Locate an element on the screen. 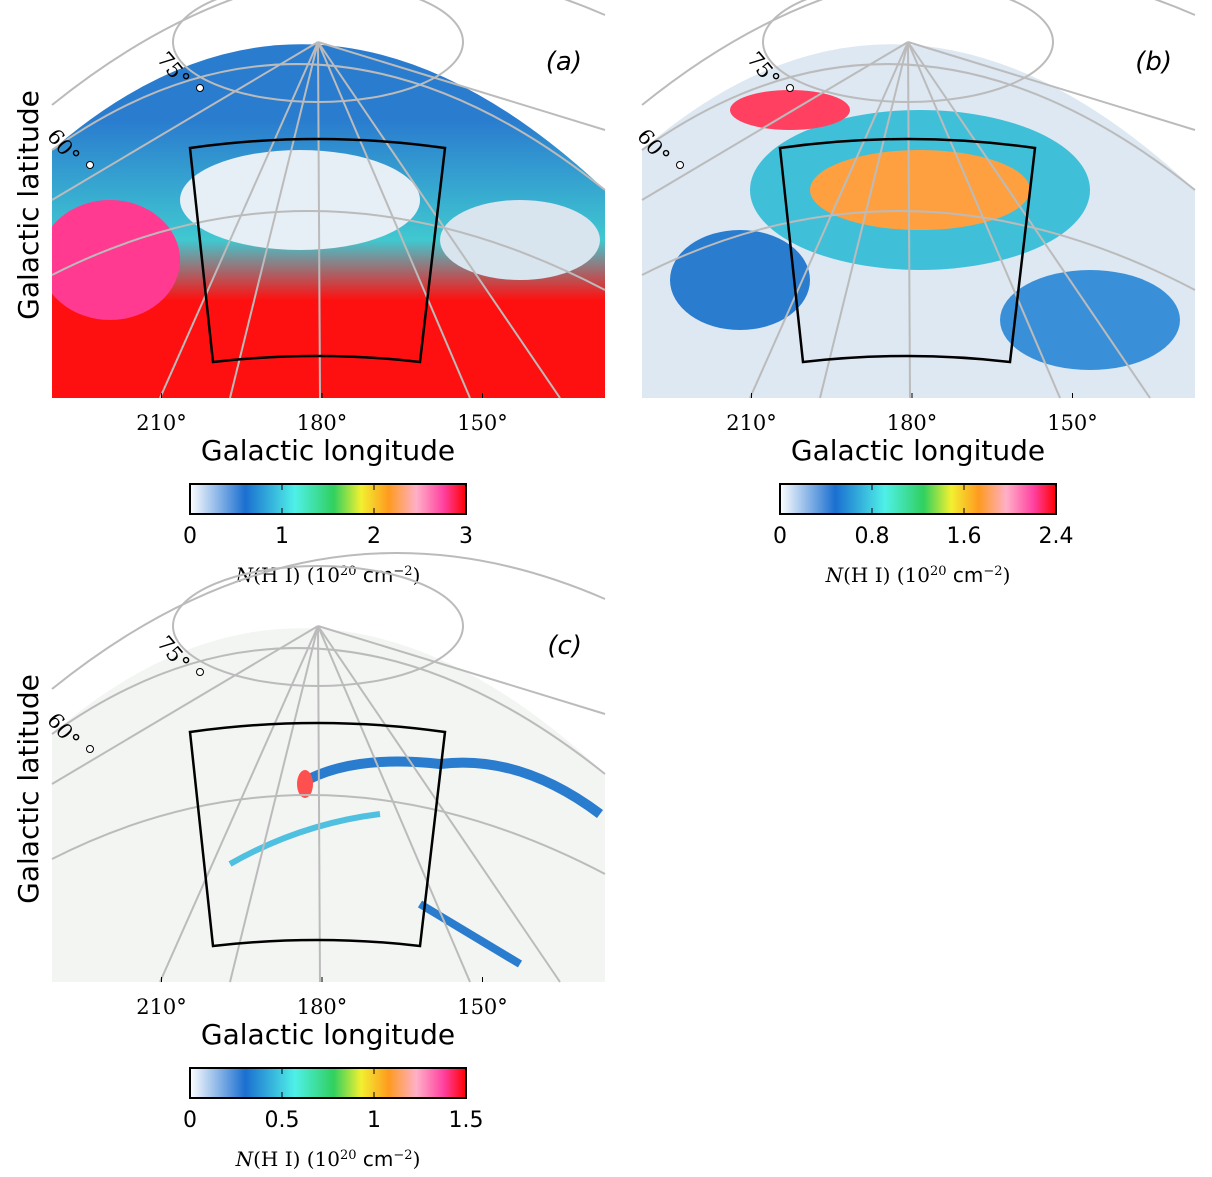  panel-label: (c) is located at coordinates (564, 646).